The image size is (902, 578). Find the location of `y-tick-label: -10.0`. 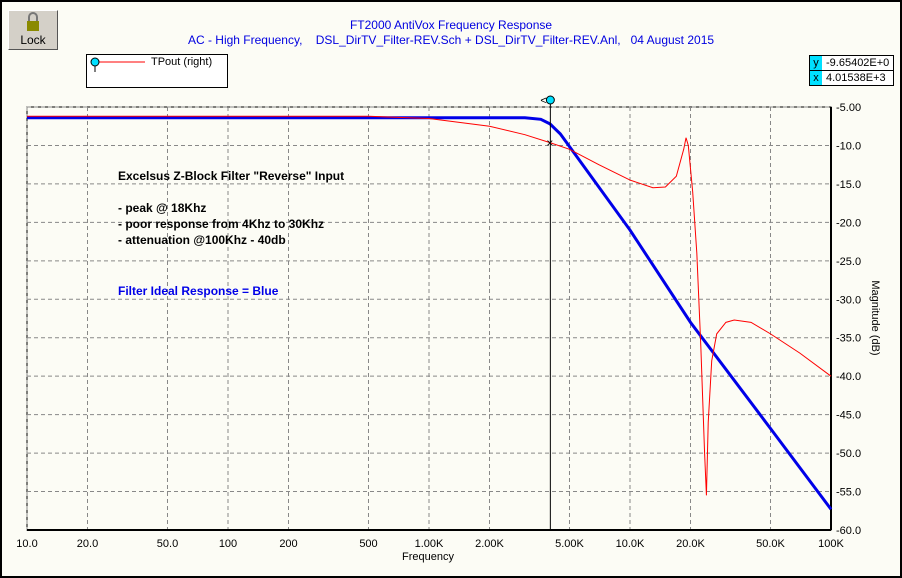

y-tick-label: -10.0 is located at coordinates (848, 146).